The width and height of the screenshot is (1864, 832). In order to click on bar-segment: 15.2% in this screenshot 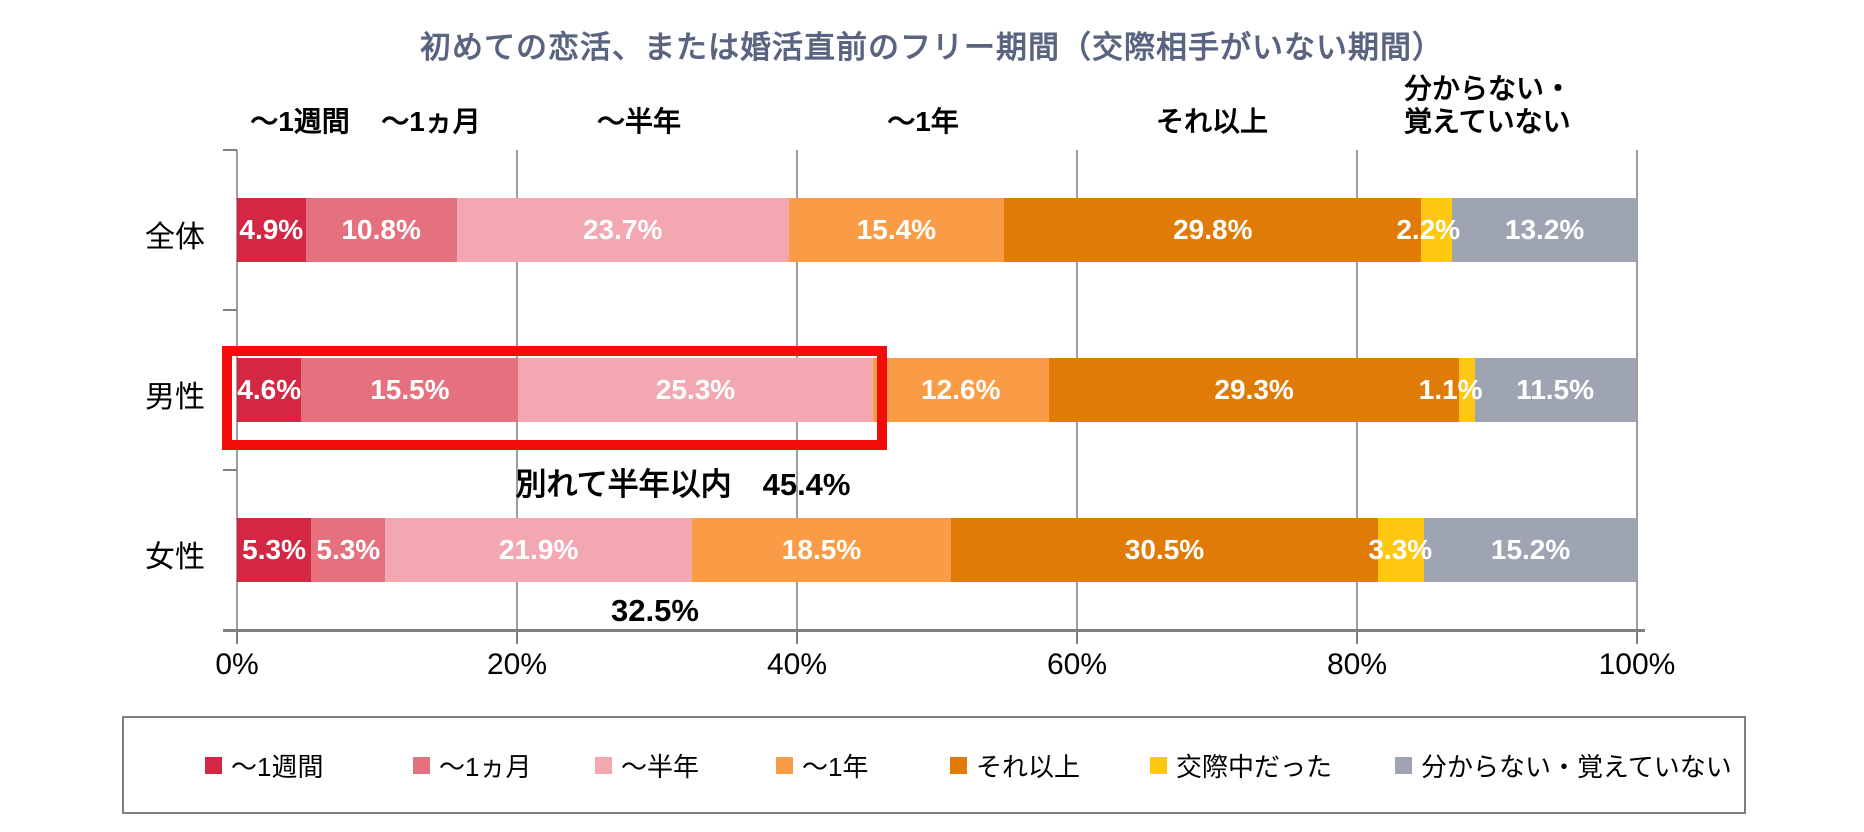, I will do `click(1530, 550)`.